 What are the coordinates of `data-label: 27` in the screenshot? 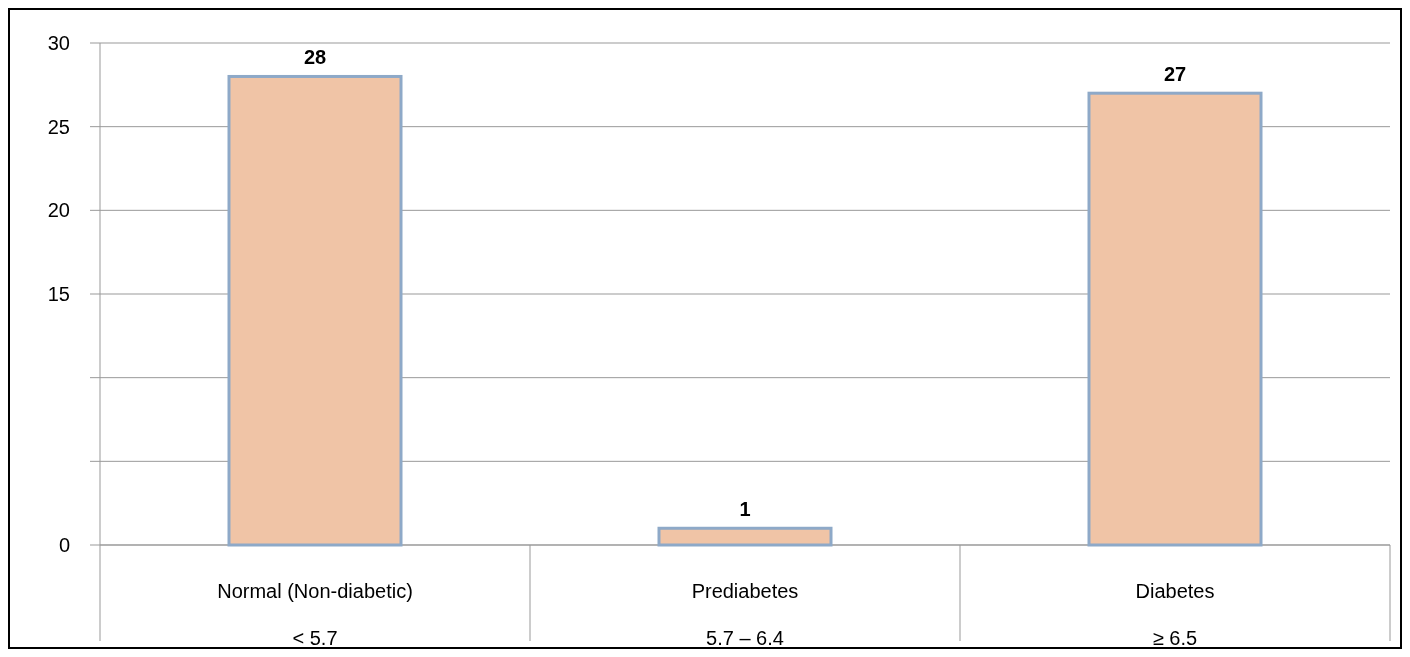 It's located at (1175, 74).